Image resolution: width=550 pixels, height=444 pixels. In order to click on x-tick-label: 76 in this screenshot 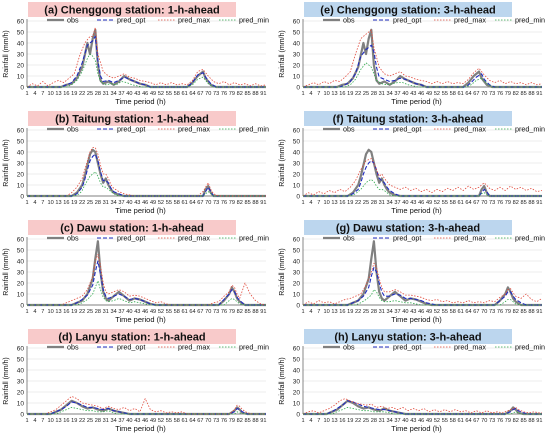, I will do `click(224, 203)`.